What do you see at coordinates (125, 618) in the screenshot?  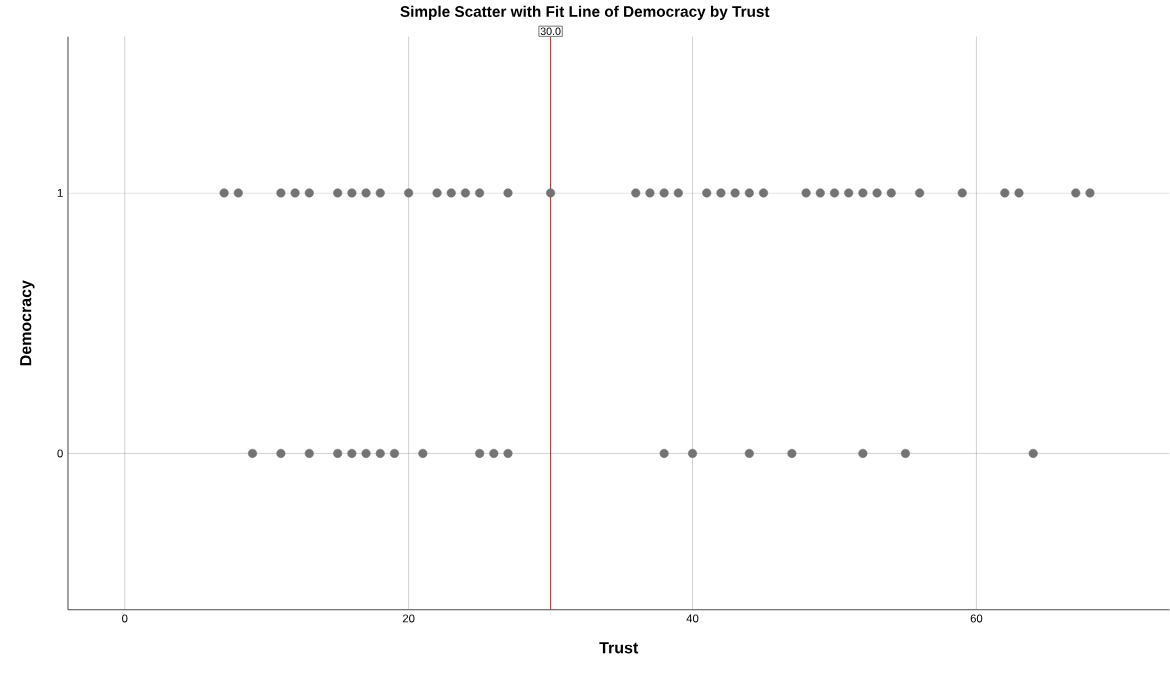 I see `x-tick-label: 0` at bounding box center [125, 618].